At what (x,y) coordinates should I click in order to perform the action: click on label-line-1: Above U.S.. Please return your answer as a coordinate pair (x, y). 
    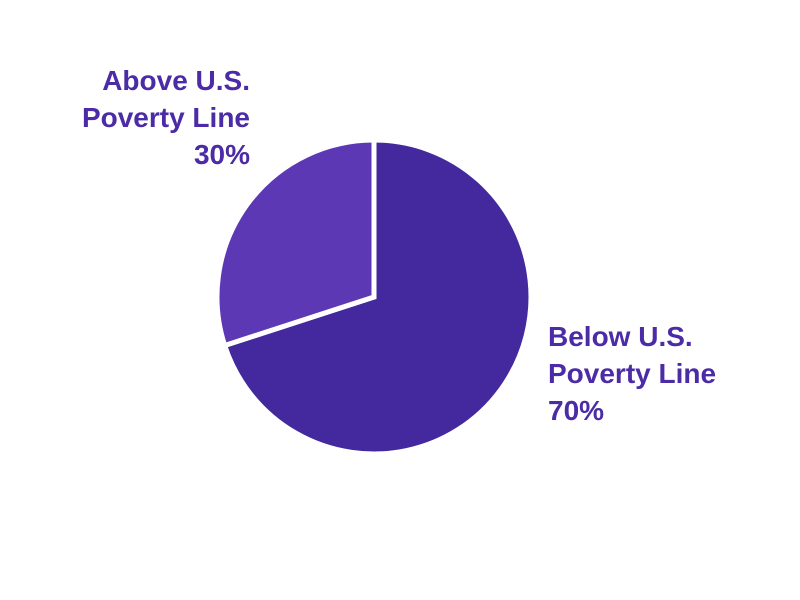
    Looking at the image, I should click on (176, 80).